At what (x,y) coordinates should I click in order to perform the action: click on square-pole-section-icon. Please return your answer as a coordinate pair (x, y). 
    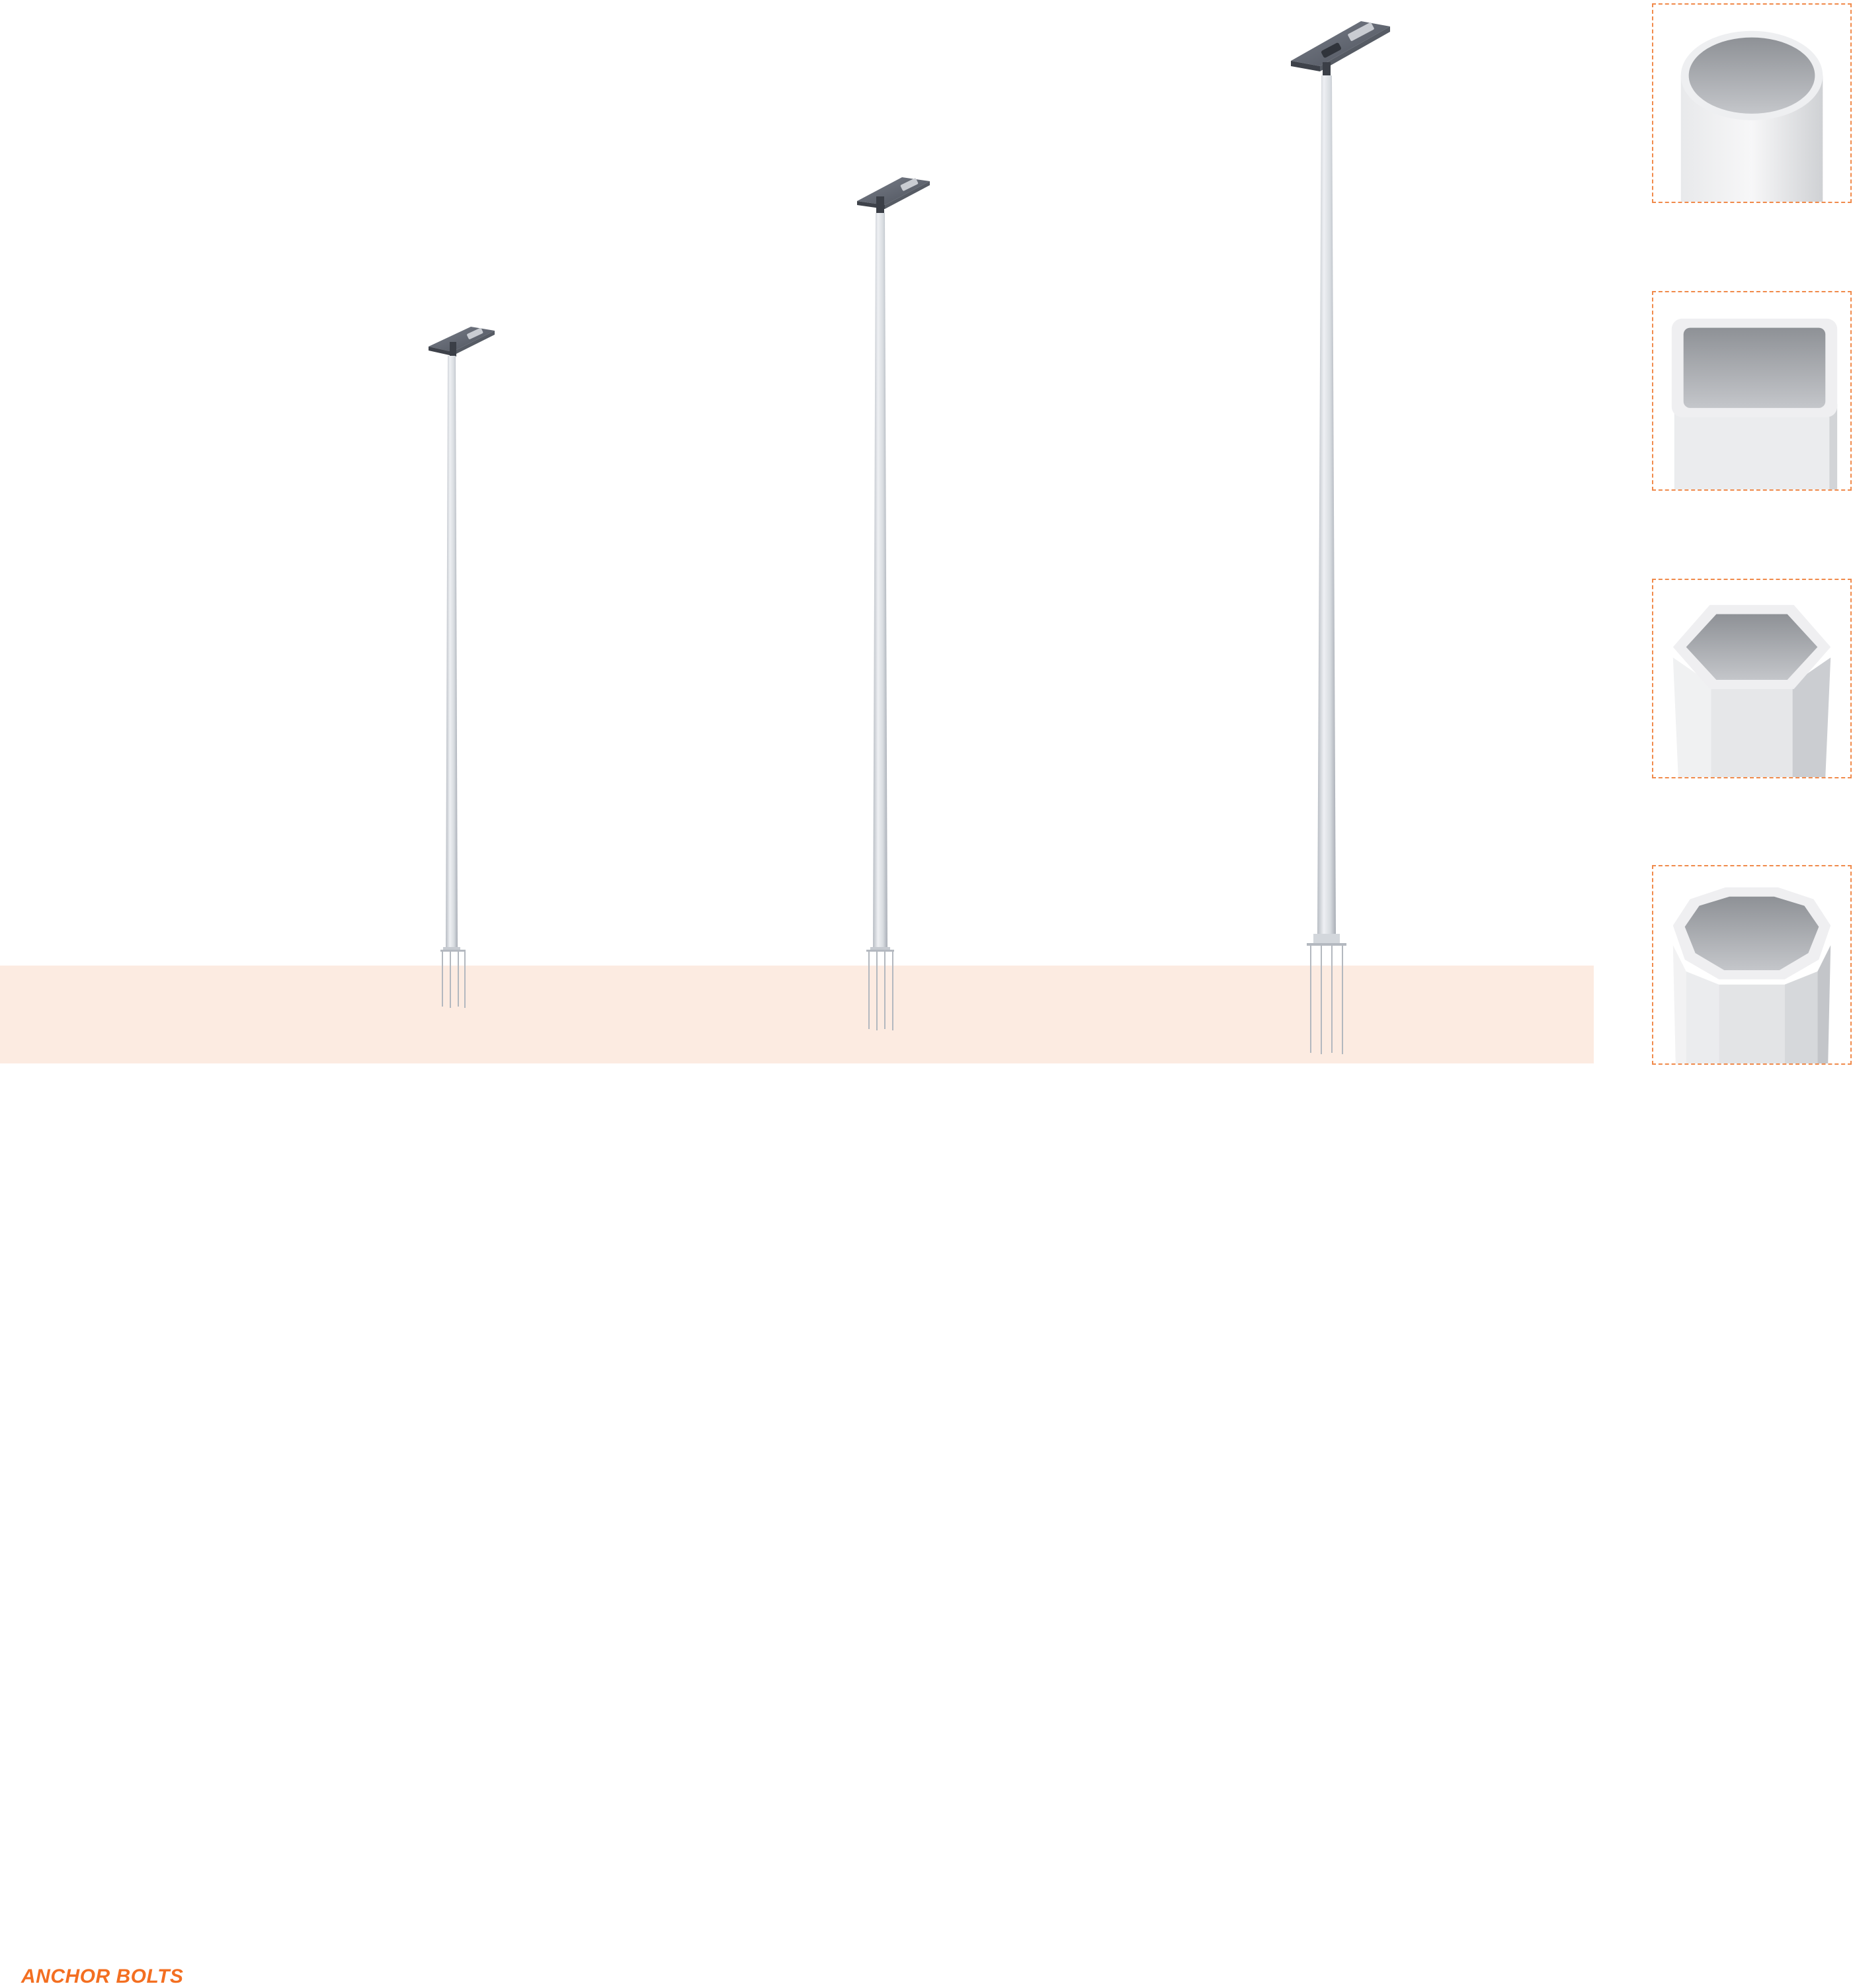
    Looking at the image, I should click on (1755, 404).